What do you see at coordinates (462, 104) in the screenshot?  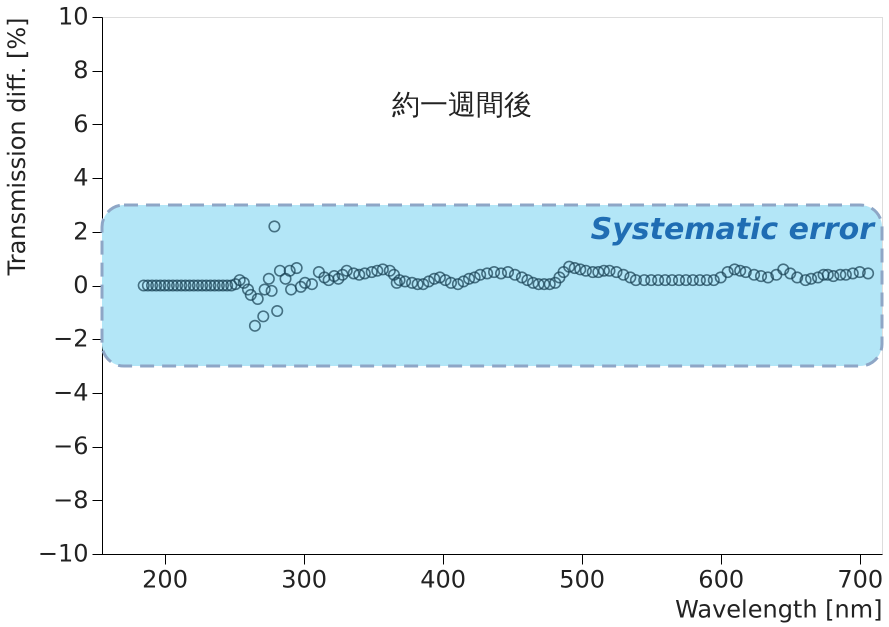 I see `text: 約一週間後` at bounding box center [462, 104].